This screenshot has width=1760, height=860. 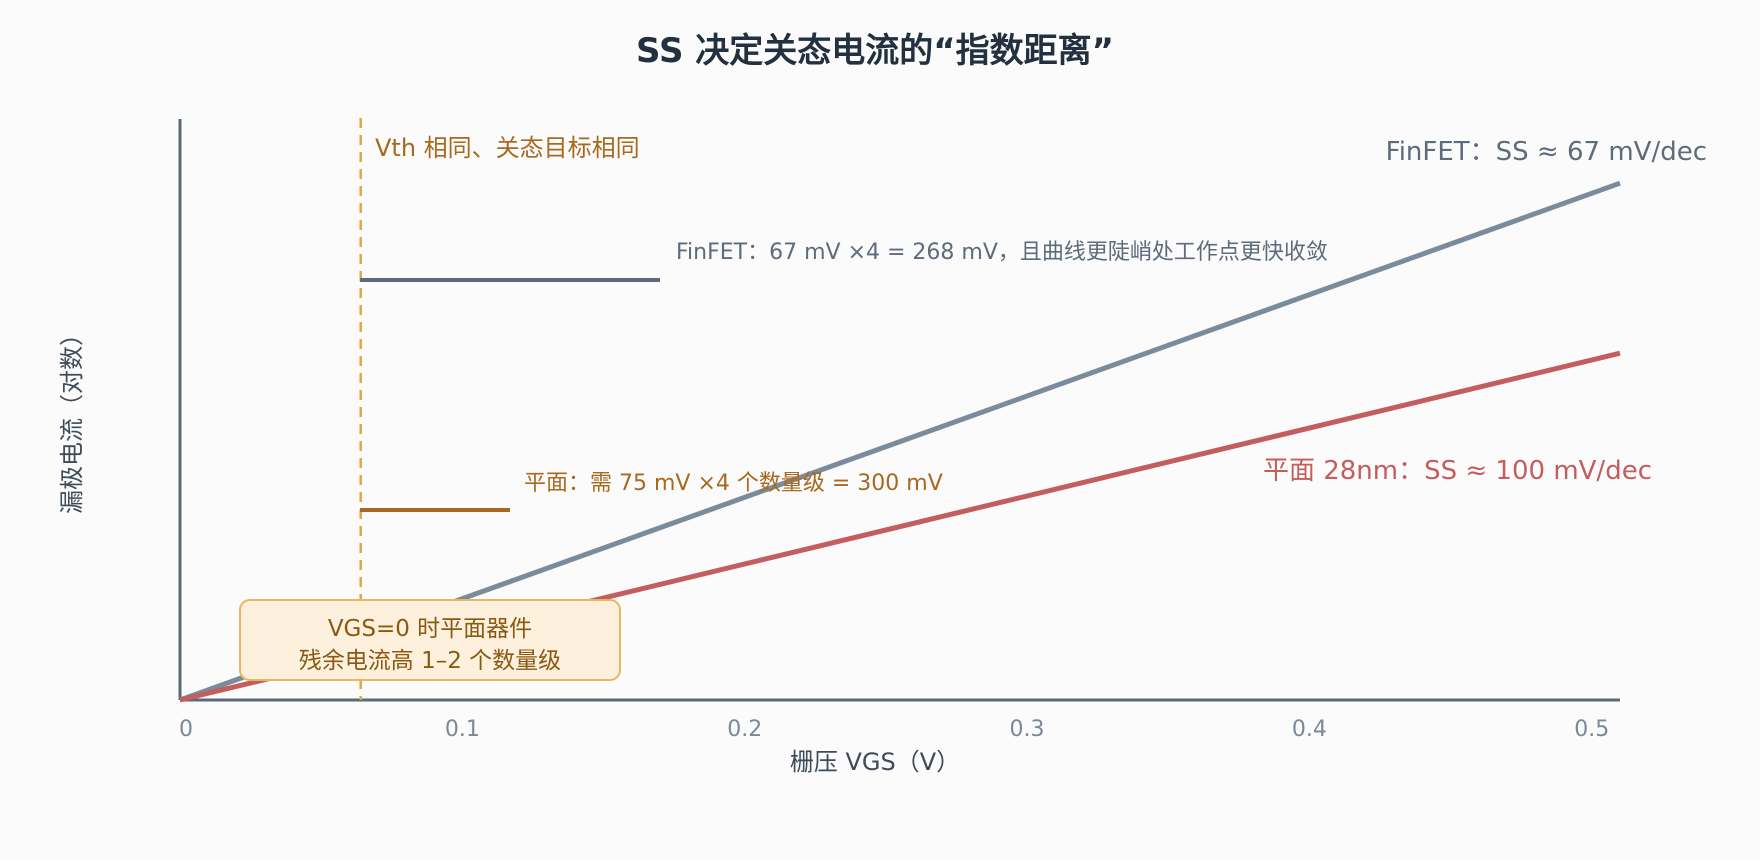 I want to click on x-tick-labels: 0 0.1 0.2 0.3 0.4 0.5, so click(x=894, y=729).